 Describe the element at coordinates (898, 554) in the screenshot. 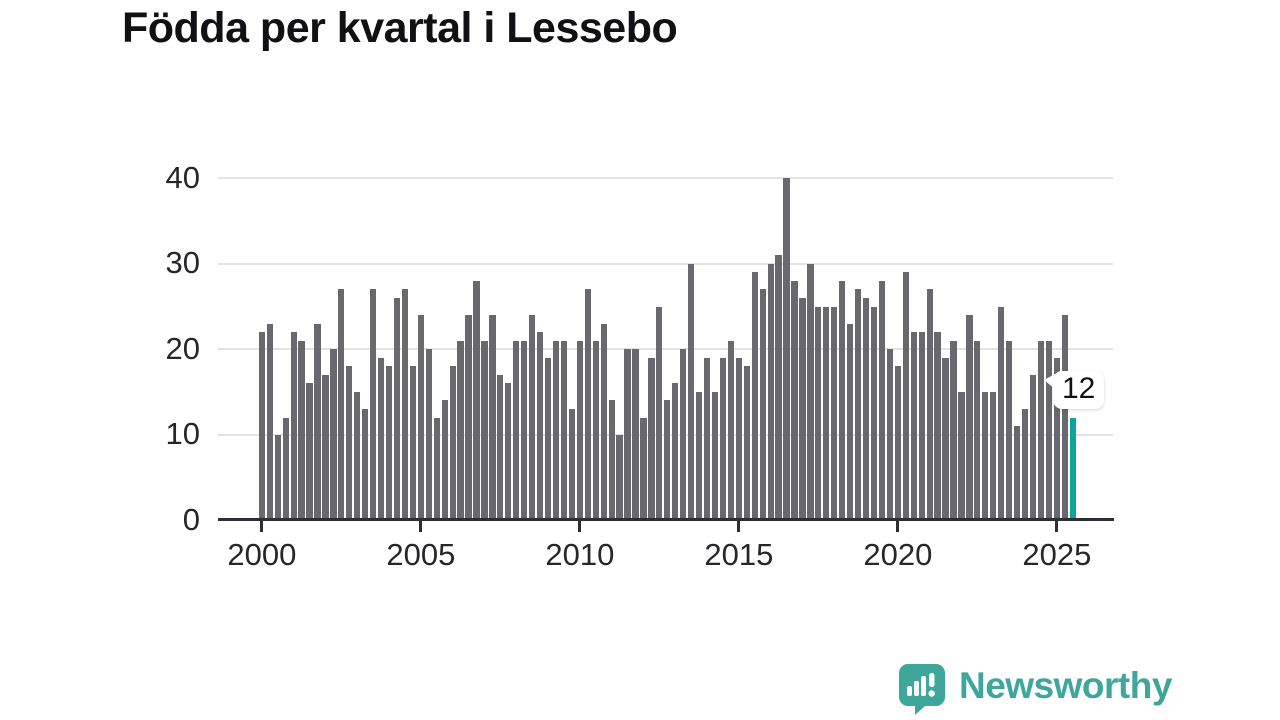

I see `x-axis-tick-label: 2020` at that location.